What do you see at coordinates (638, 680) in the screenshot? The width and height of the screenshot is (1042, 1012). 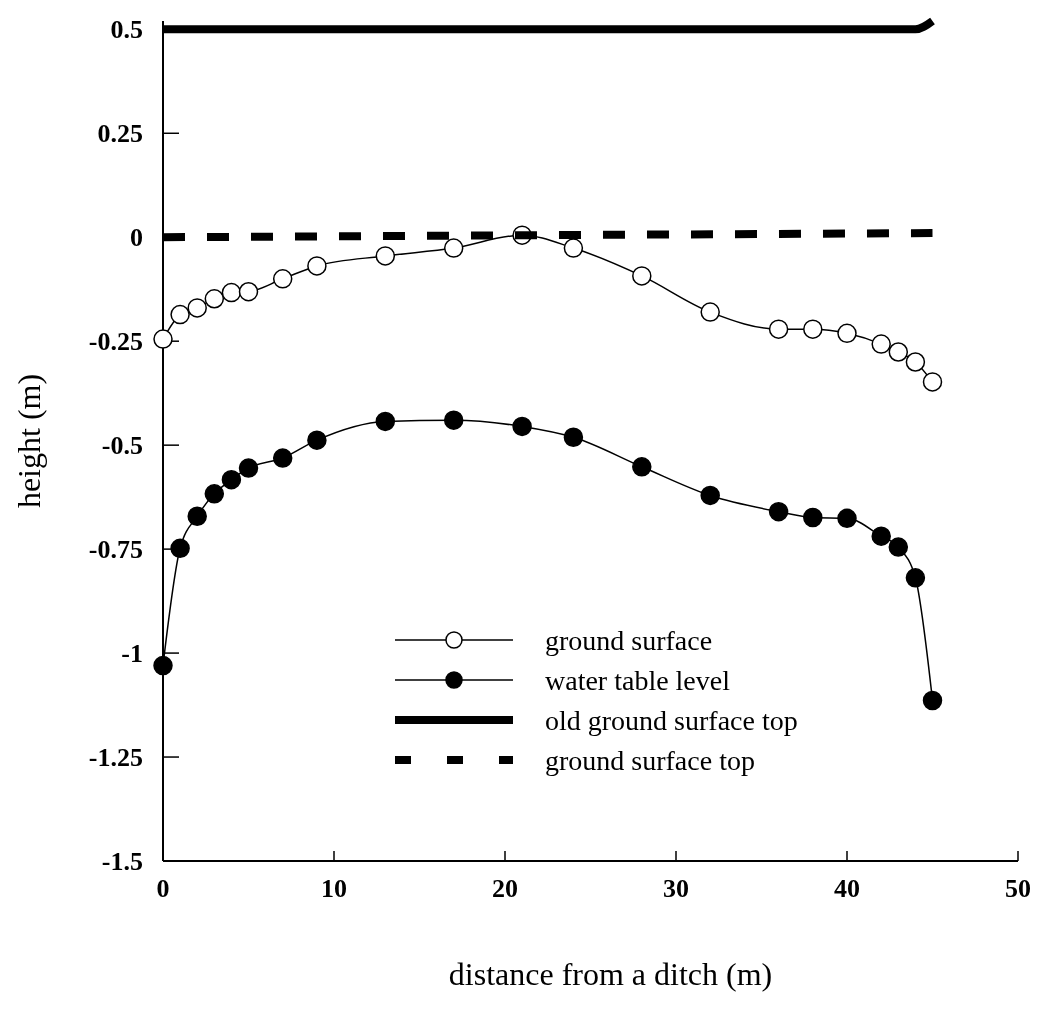 I see `legend-label: water table level` at bounding box center [638, 680].